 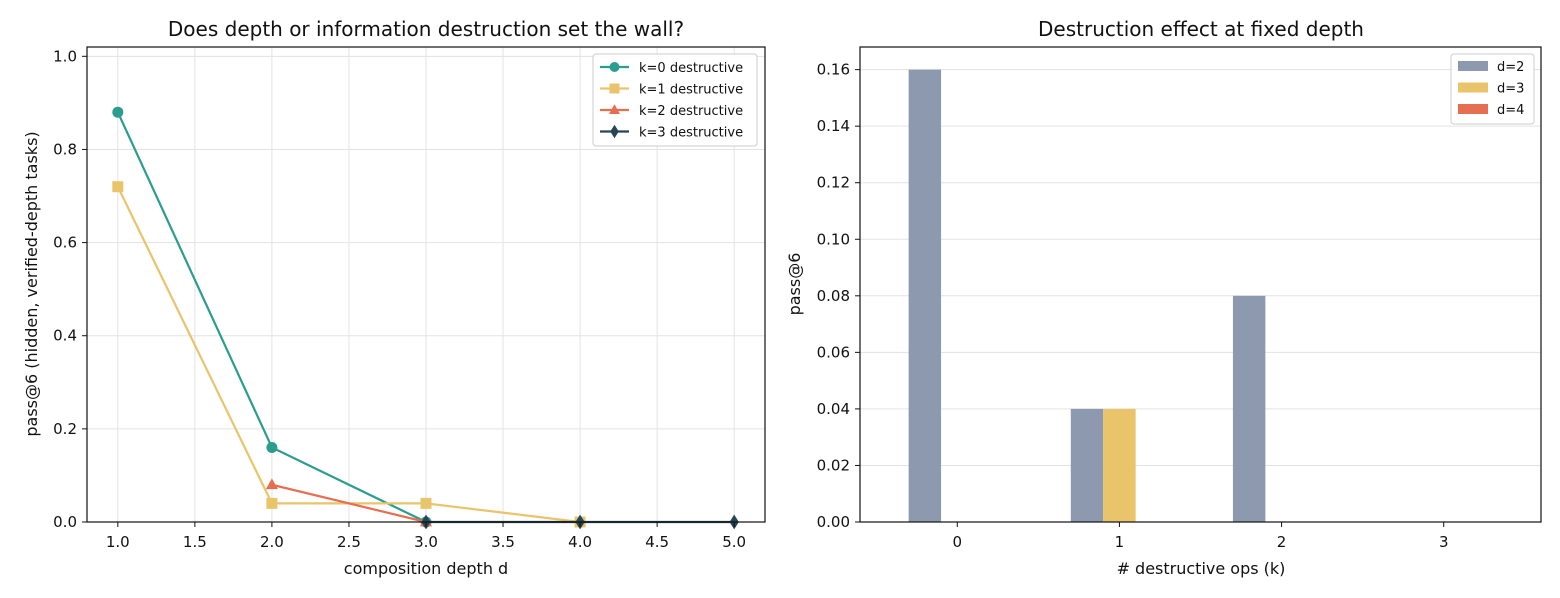 What do you see at coordinates (1282, 542) in the screenshot?
I see `chart2-xtick-label-2: 2` at bounding box center [1282, 542].